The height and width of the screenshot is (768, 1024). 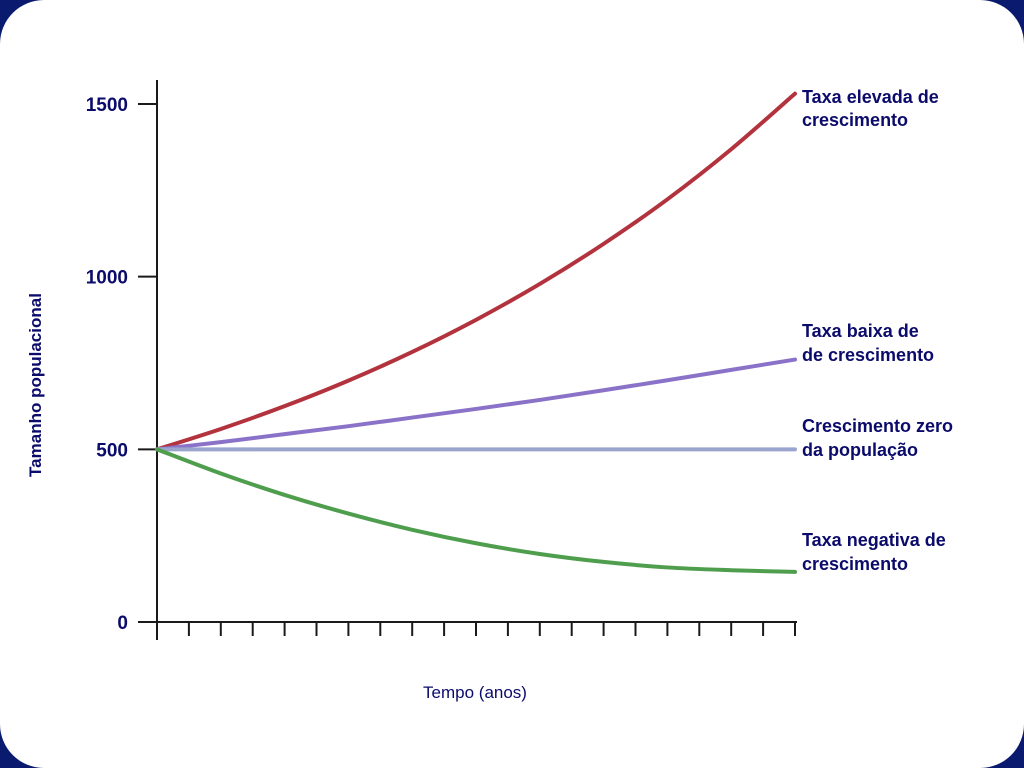 What do you see at coordinates (855, 120) in the screenshot?
I see `series-label-1-line-2: crescimento` at bounding box center [855, 120].